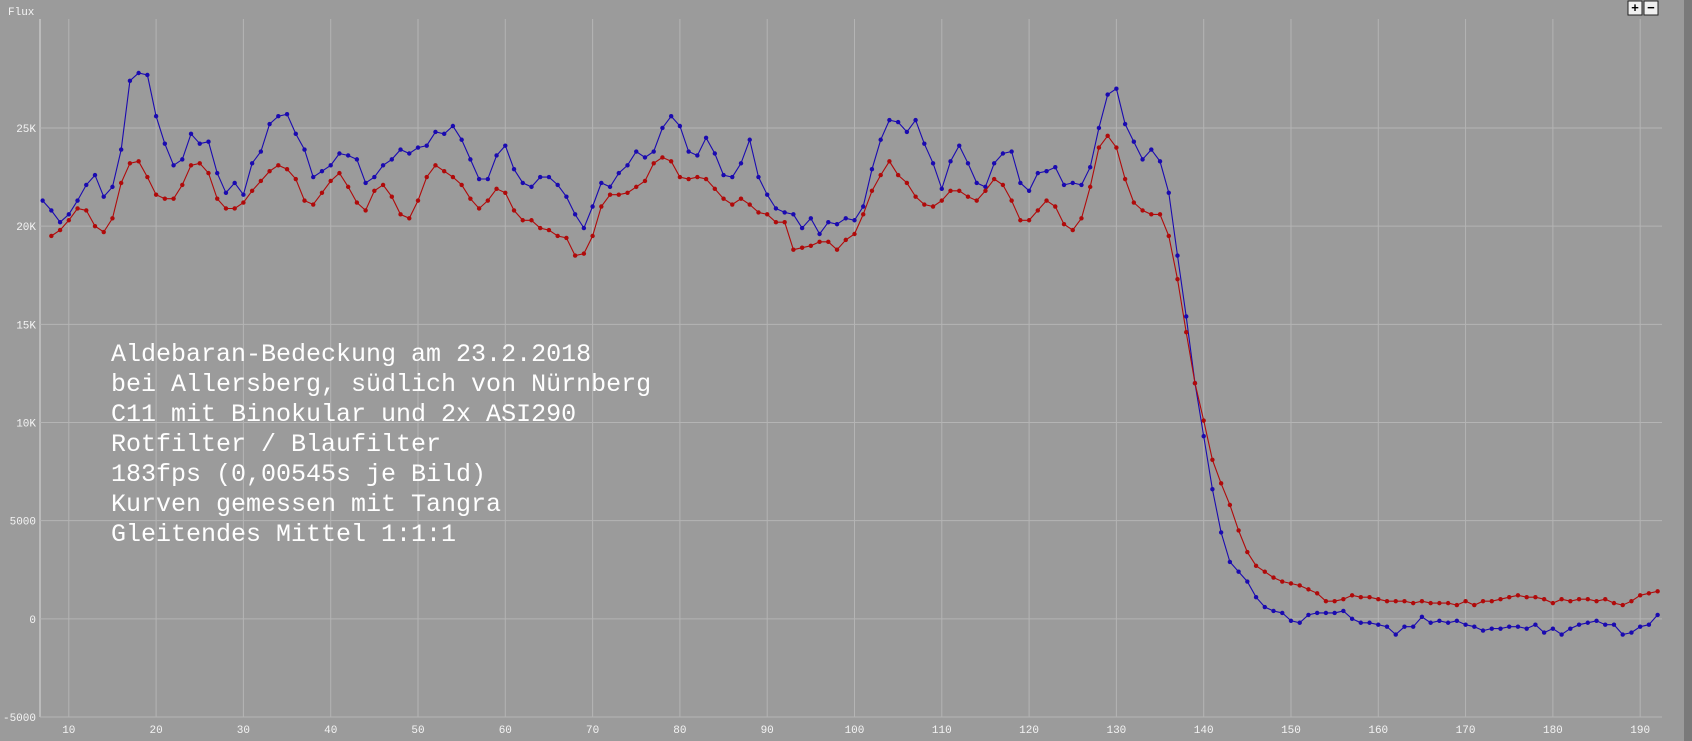  Describe the element at coordinates (26, 424) in the screenshot. I see `y-tick-label: 10K` at that location.